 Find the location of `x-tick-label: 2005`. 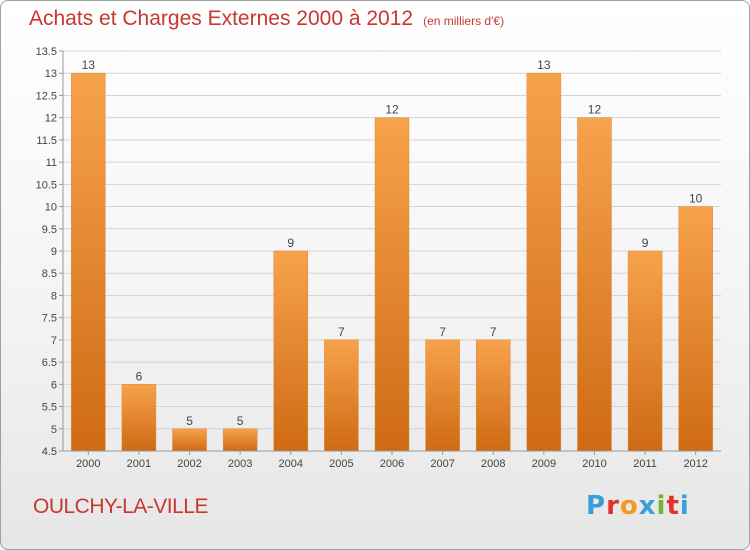

x-tick-label: 2005 is located at coordinates (341, 464).